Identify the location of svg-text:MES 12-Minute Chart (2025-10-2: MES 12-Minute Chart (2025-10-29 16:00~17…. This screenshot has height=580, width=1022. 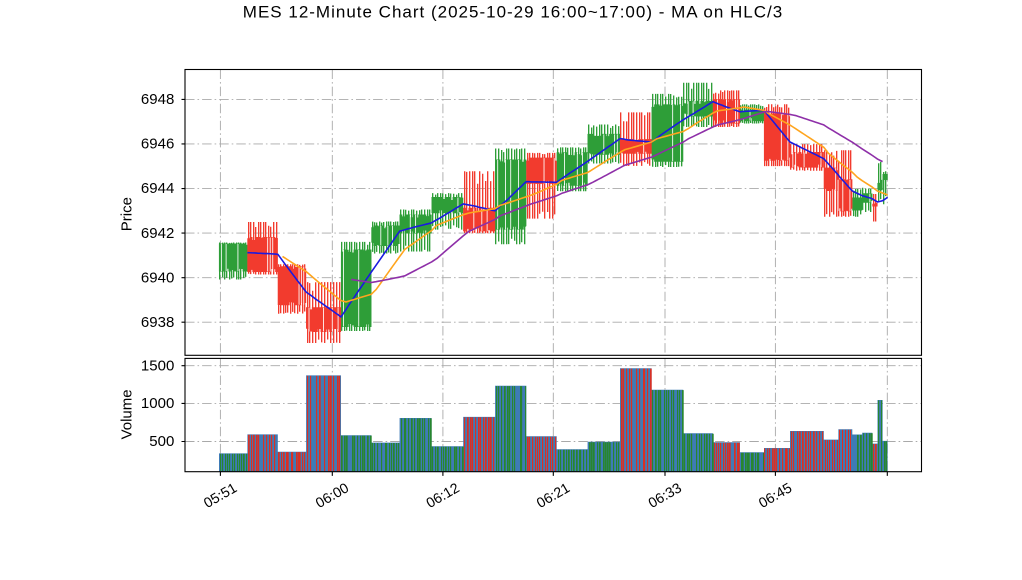
(513, 12).